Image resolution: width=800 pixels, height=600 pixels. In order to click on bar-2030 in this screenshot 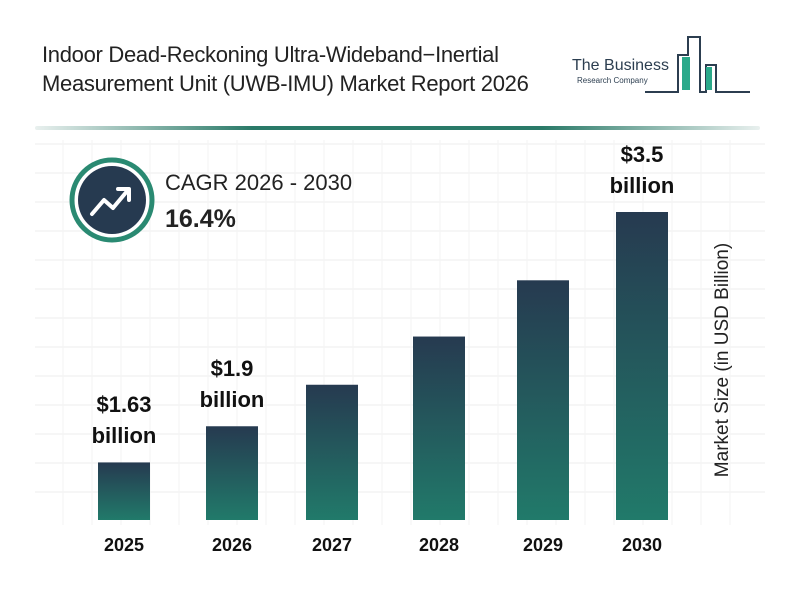, I will do `click(642, 366)`.